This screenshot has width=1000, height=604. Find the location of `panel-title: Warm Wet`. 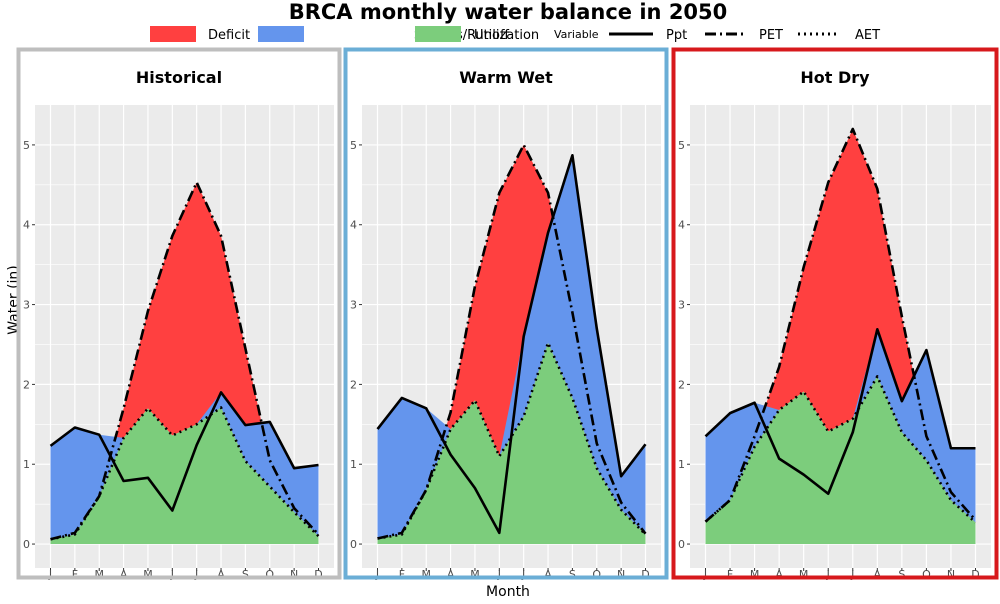

panel-title: Warm Wet is located at coordinates (506, 77).